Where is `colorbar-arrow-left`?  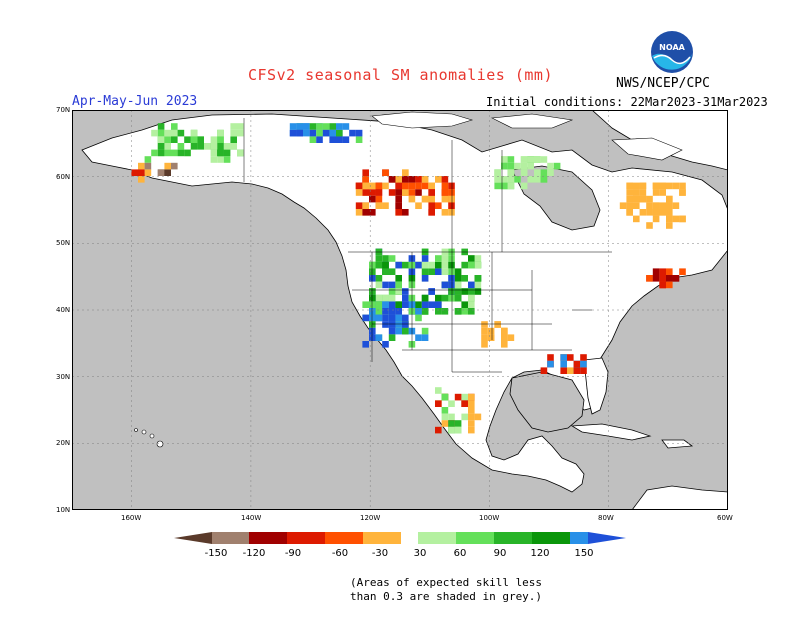
colorbar-arrow-left is located at coordinates (193, 538).